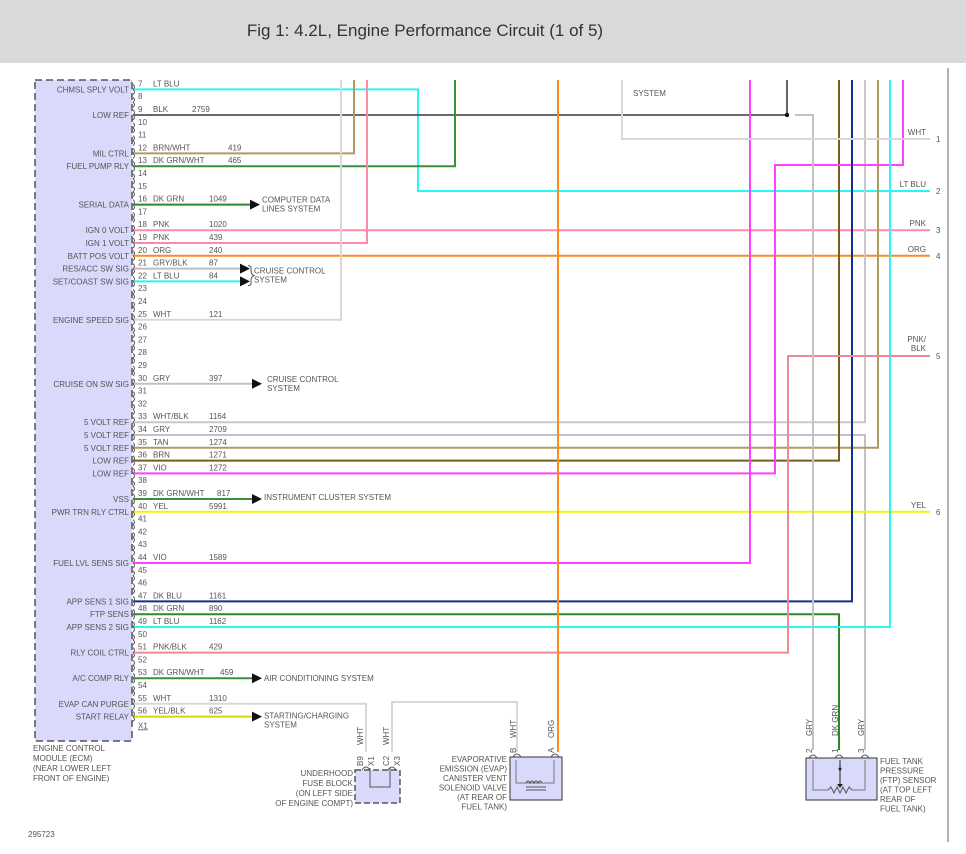 The image size is (966, 854). What do you see at coordinates (303, 379) in the screenshot?
I see `destination-label: CRUISE CONTROL` at bounding box center [303, 379].